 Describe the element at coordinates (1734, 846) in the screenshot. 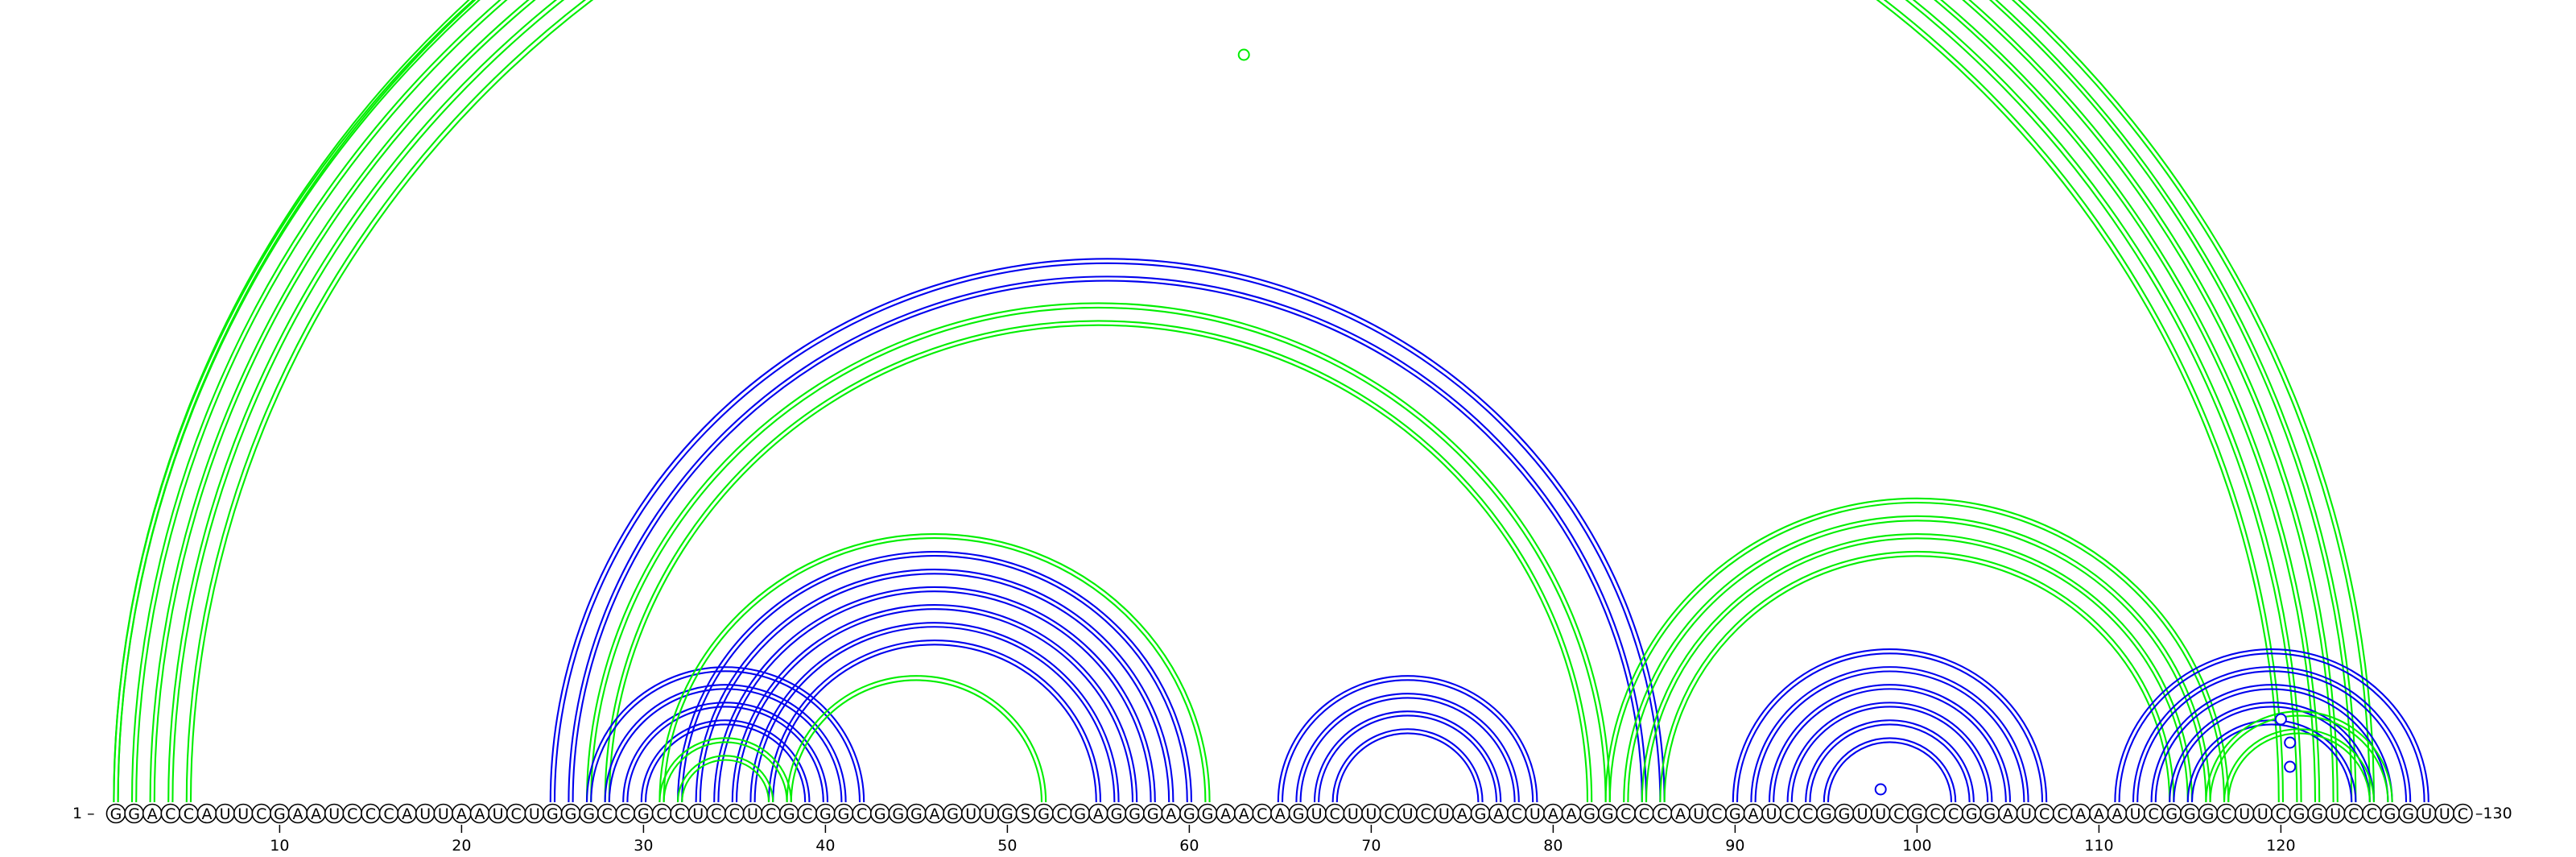

I see `axis-tick-label: 90` at that location.